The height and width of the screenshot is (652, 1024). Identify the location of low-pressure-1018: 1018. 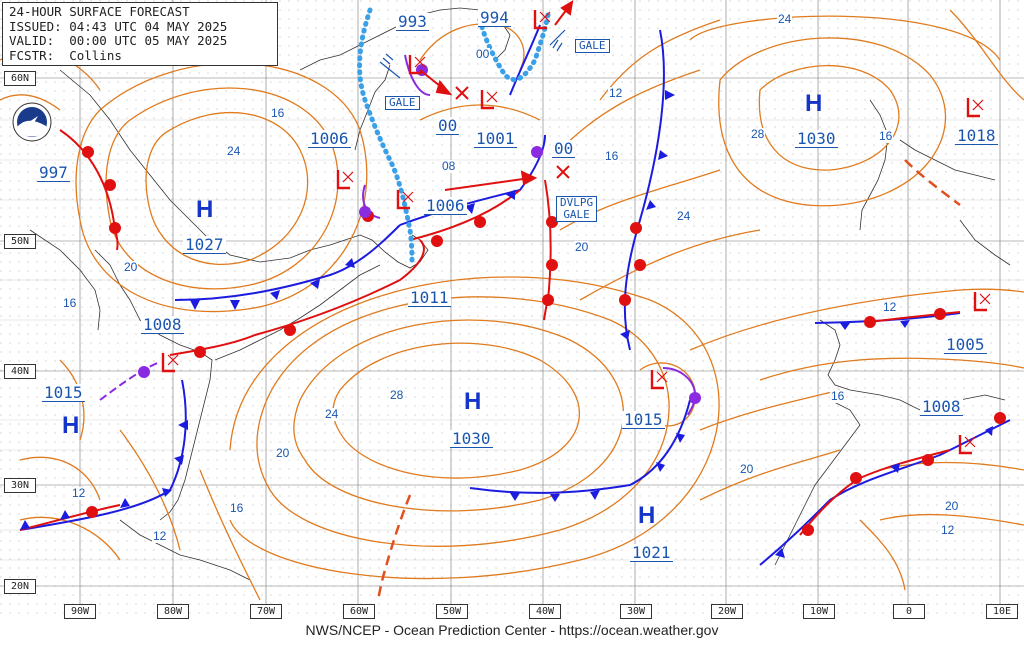
(976, 135).